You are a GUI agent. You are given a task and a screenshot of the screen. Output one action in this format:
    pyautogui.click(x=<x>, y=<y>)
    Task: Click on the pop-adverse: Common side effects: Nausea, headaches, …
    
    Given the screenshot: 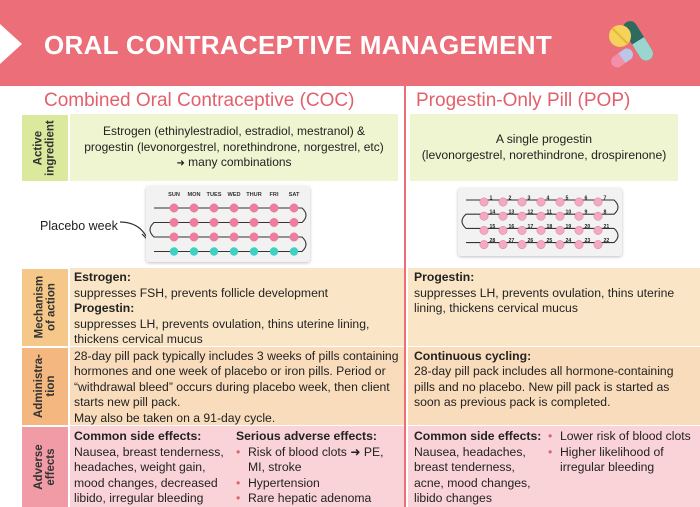 What is the action you would take?
    pyautogui.click(x=554, y=466)
    